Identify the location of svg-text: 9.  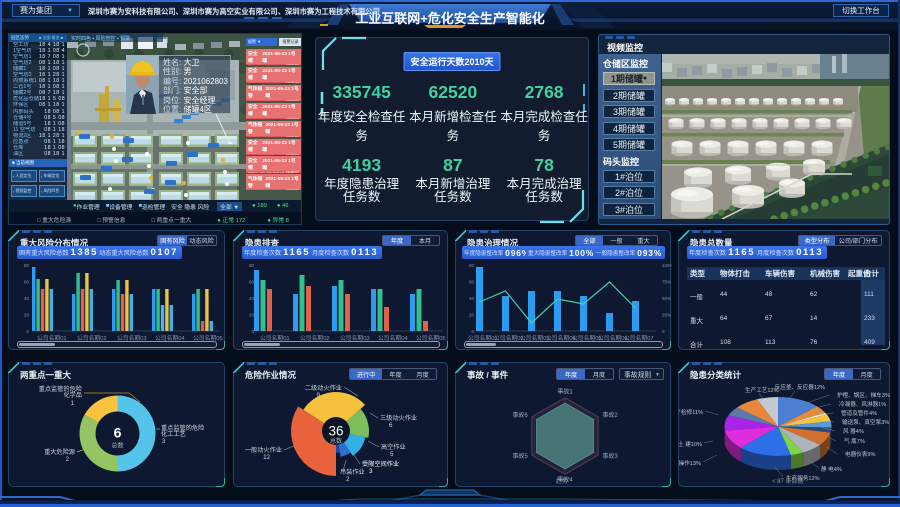
(319, 395).